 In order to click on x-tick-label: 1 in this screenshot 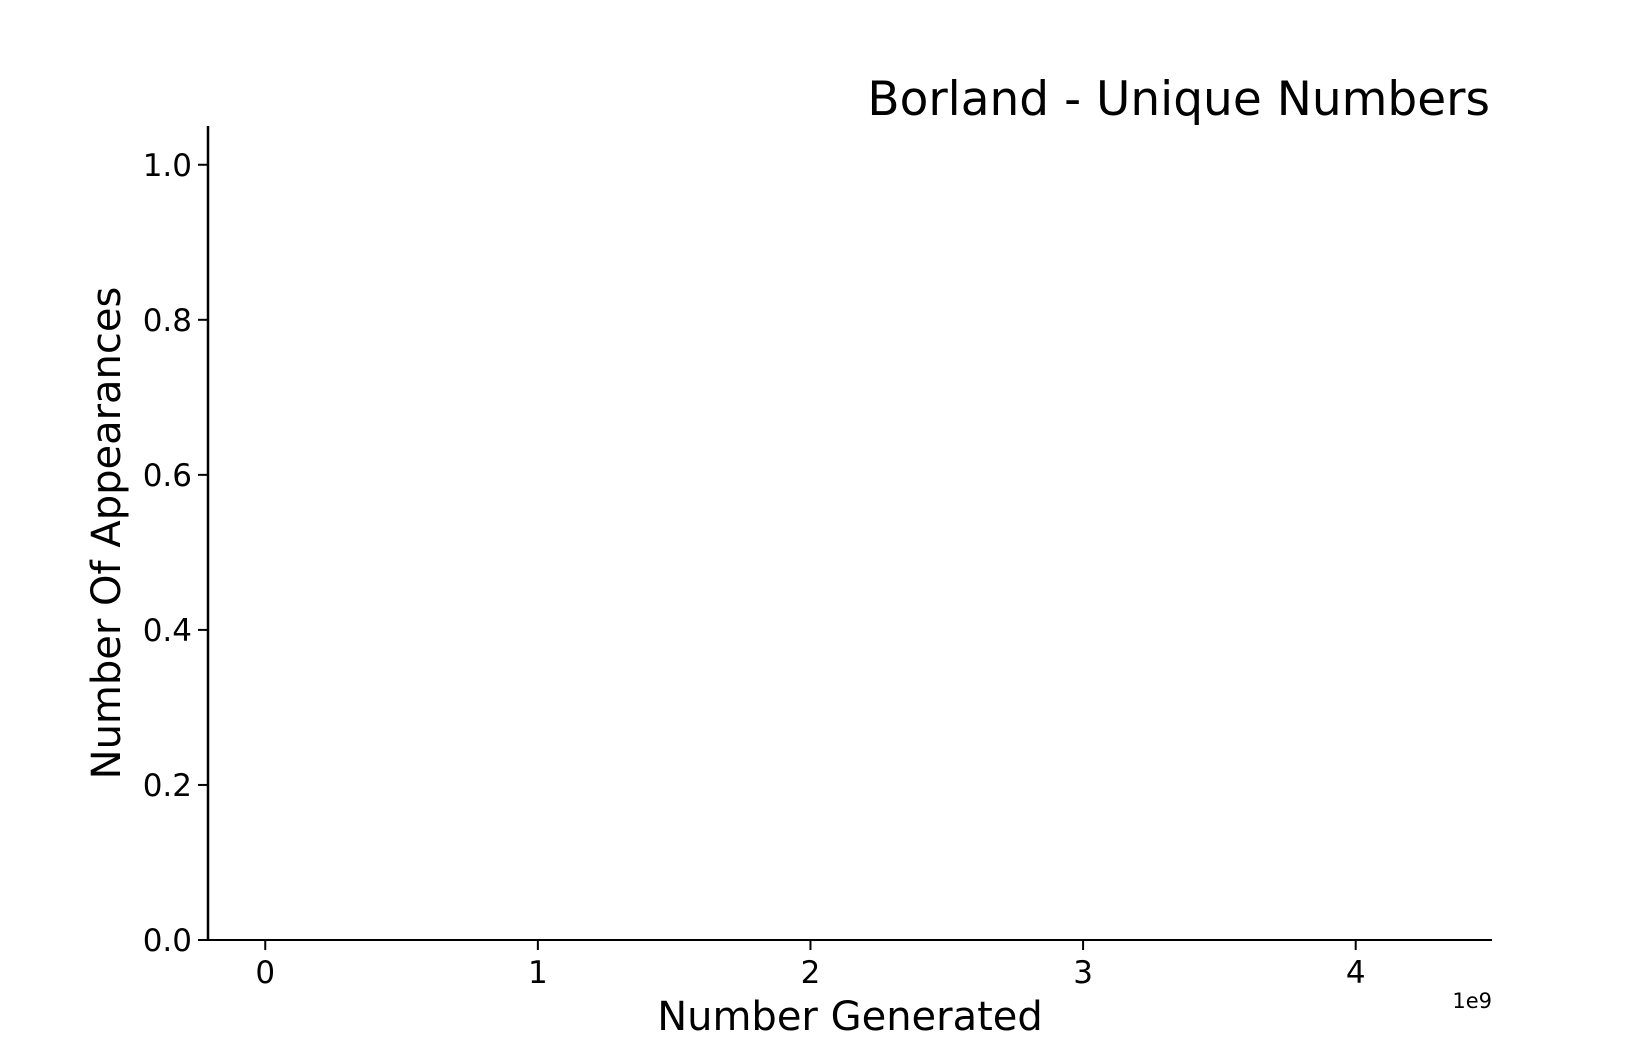, I will do `click(538, 973)`.